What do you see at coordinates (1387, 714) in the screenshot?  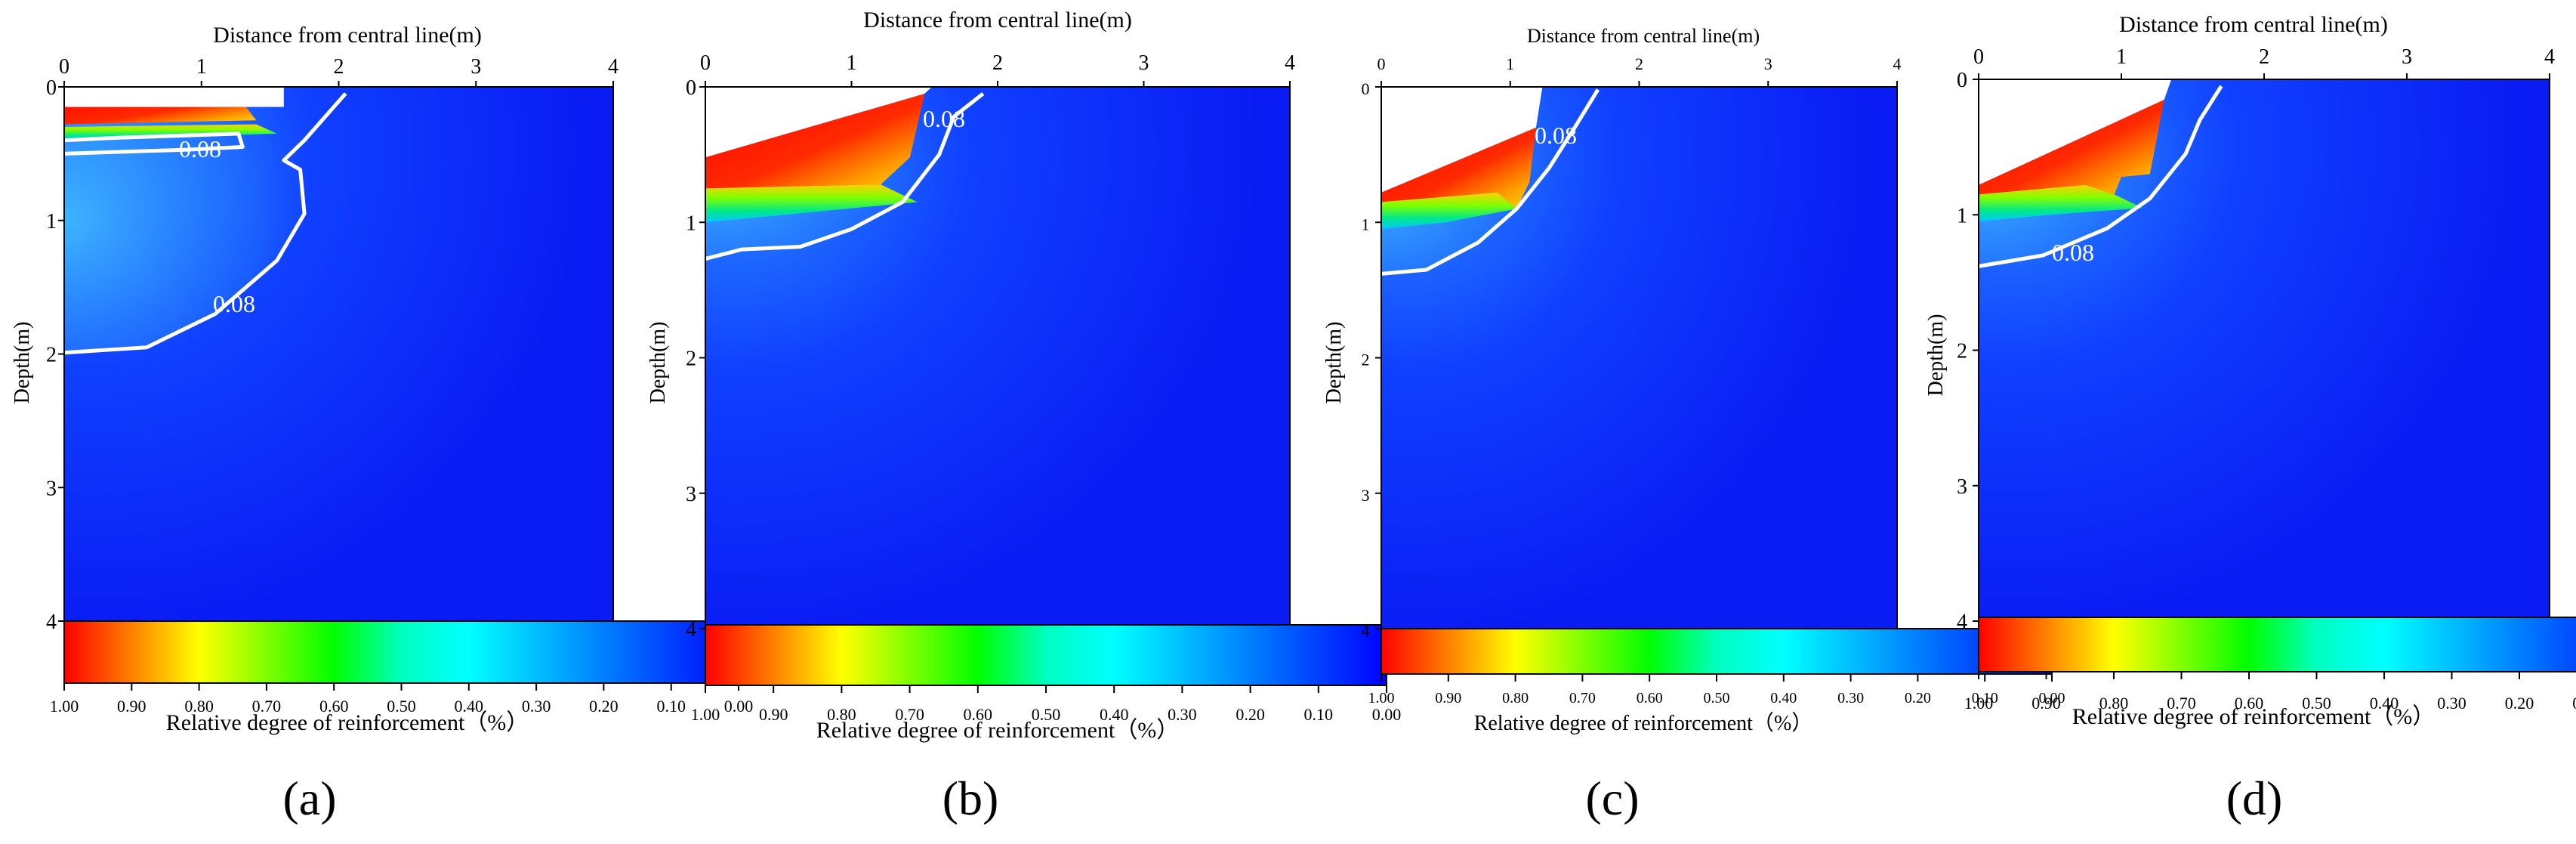 I see `panel-b-colorbar-tick-label: 0.00` at bounding box center [1387, 714].